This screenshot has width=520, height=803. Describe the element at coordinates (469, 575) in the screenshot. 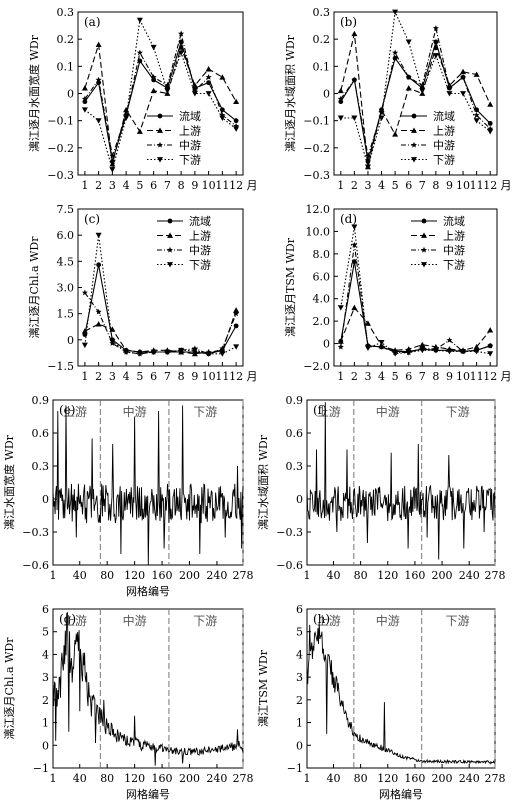

I see `x-tick-label: 240` at that location.